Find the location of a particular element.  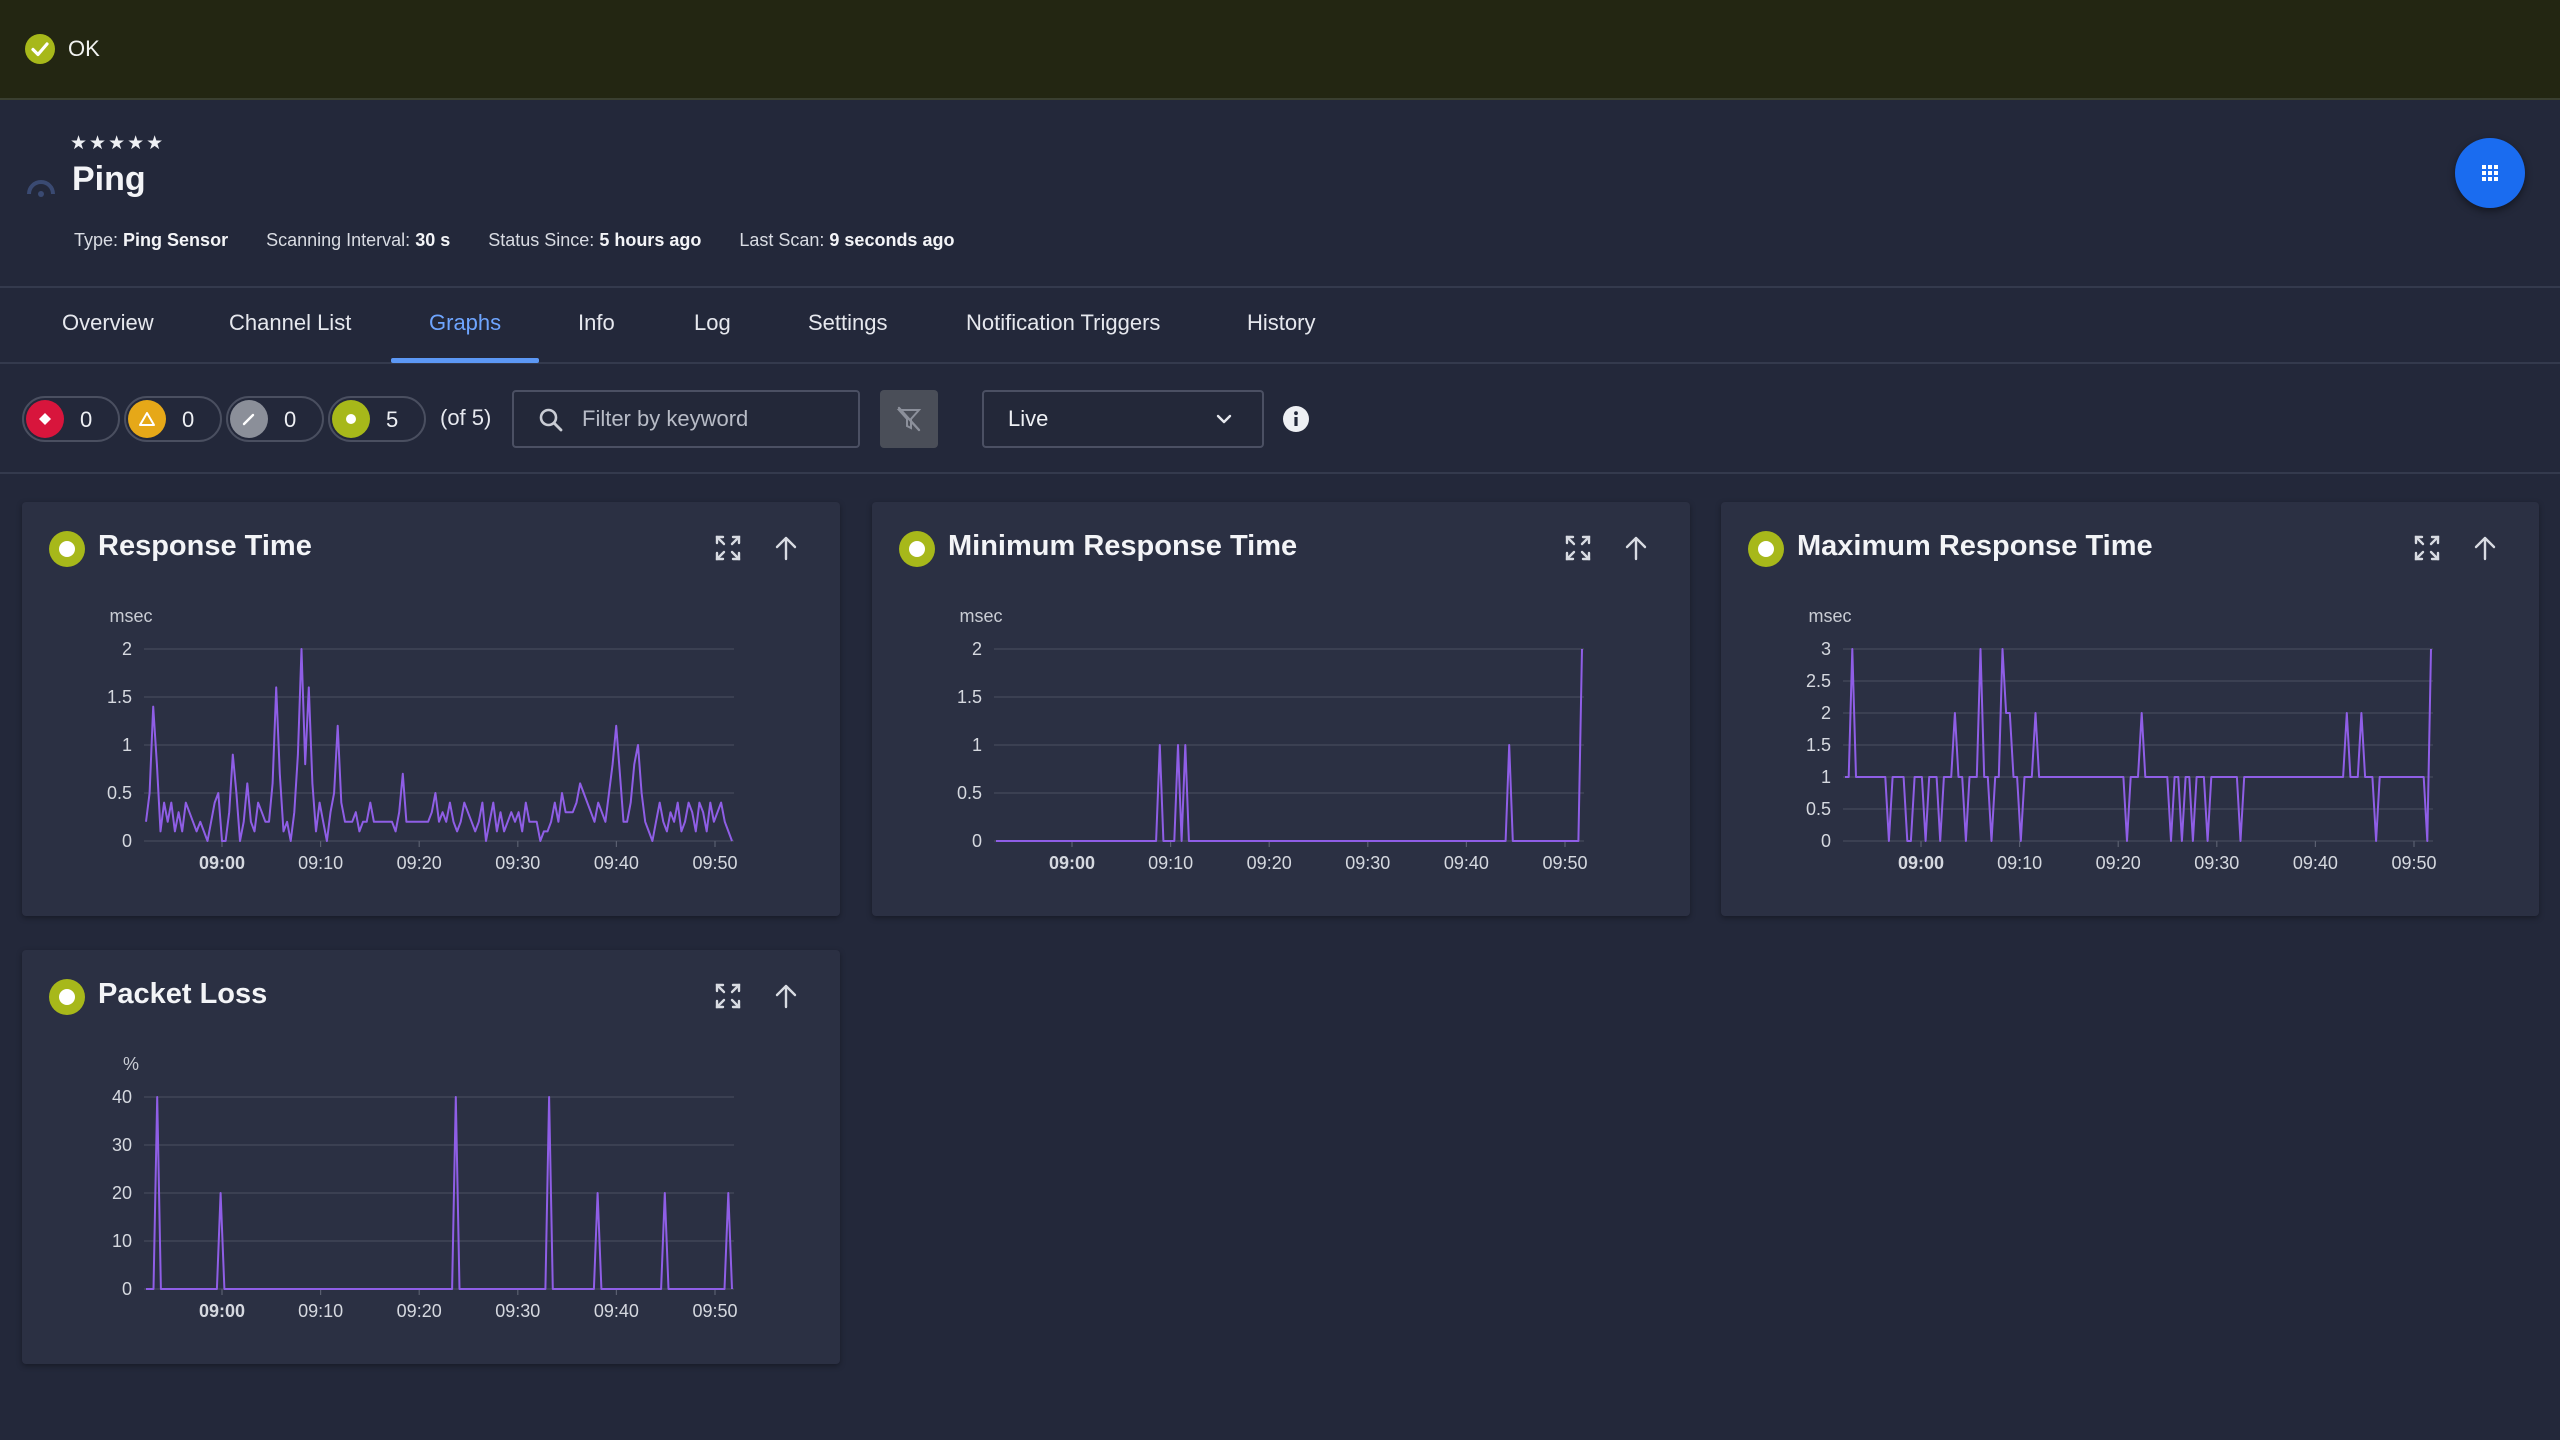

down-status-icon is located at coordinates (45, 419).